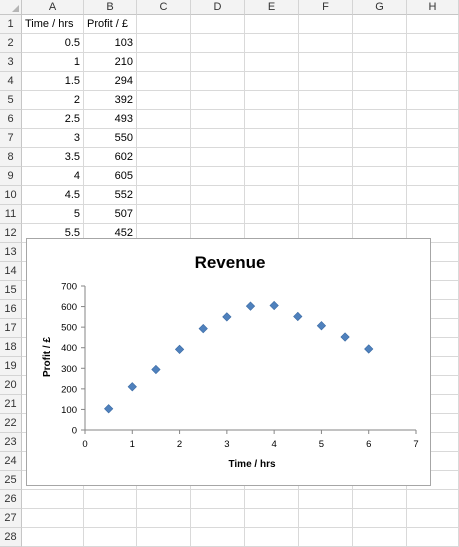 This screenshot has width=459, height=547. Describe the element at coordinates (11, 43) in the screenshot. I see `row-header-2: 2` at that location.